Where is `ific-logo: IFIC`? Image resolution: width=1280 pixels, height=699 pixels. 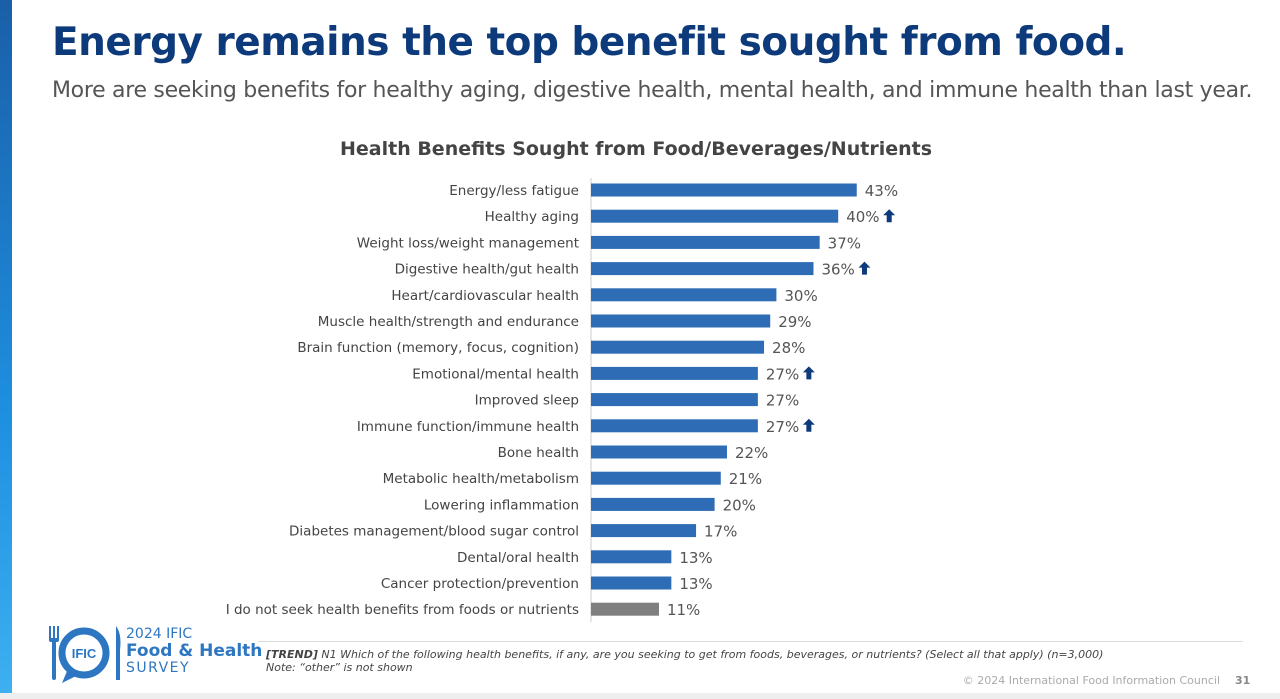
ific-logo: IFIC is located at coordinates (85, 654).